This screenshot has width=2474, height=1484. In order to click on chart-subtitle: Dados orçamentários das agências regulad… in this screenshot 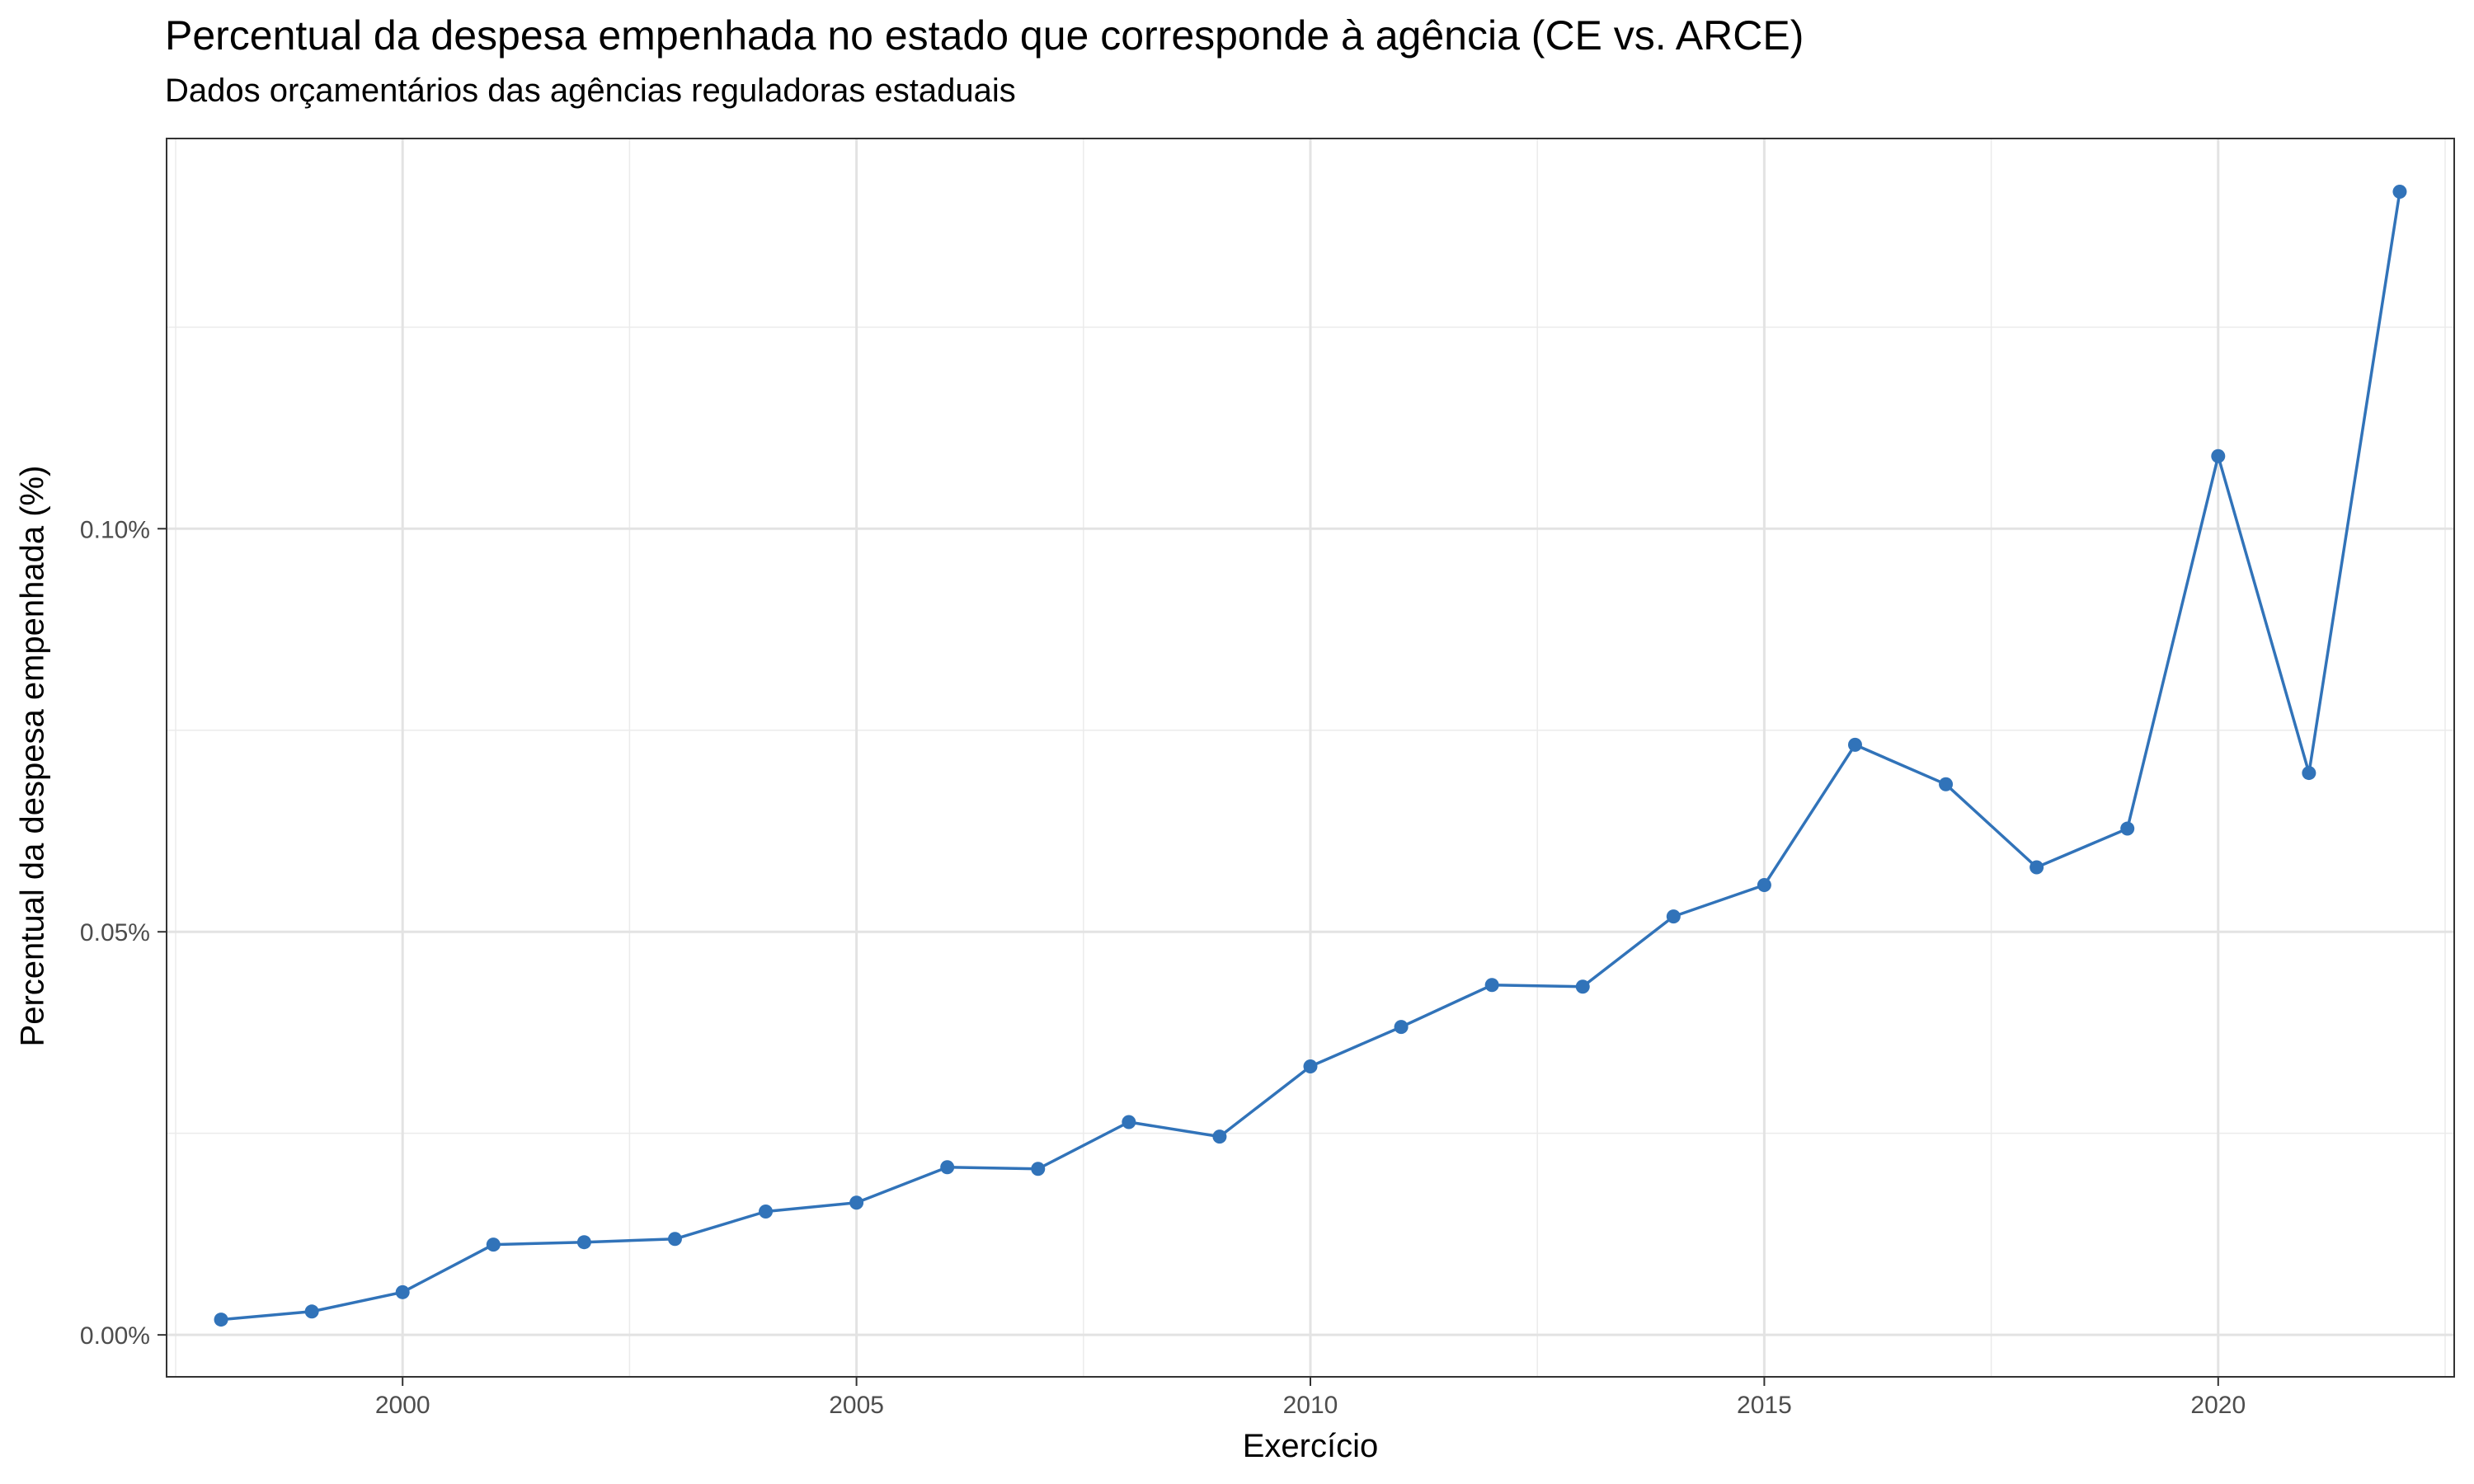, I will do `click(590, 91)`.